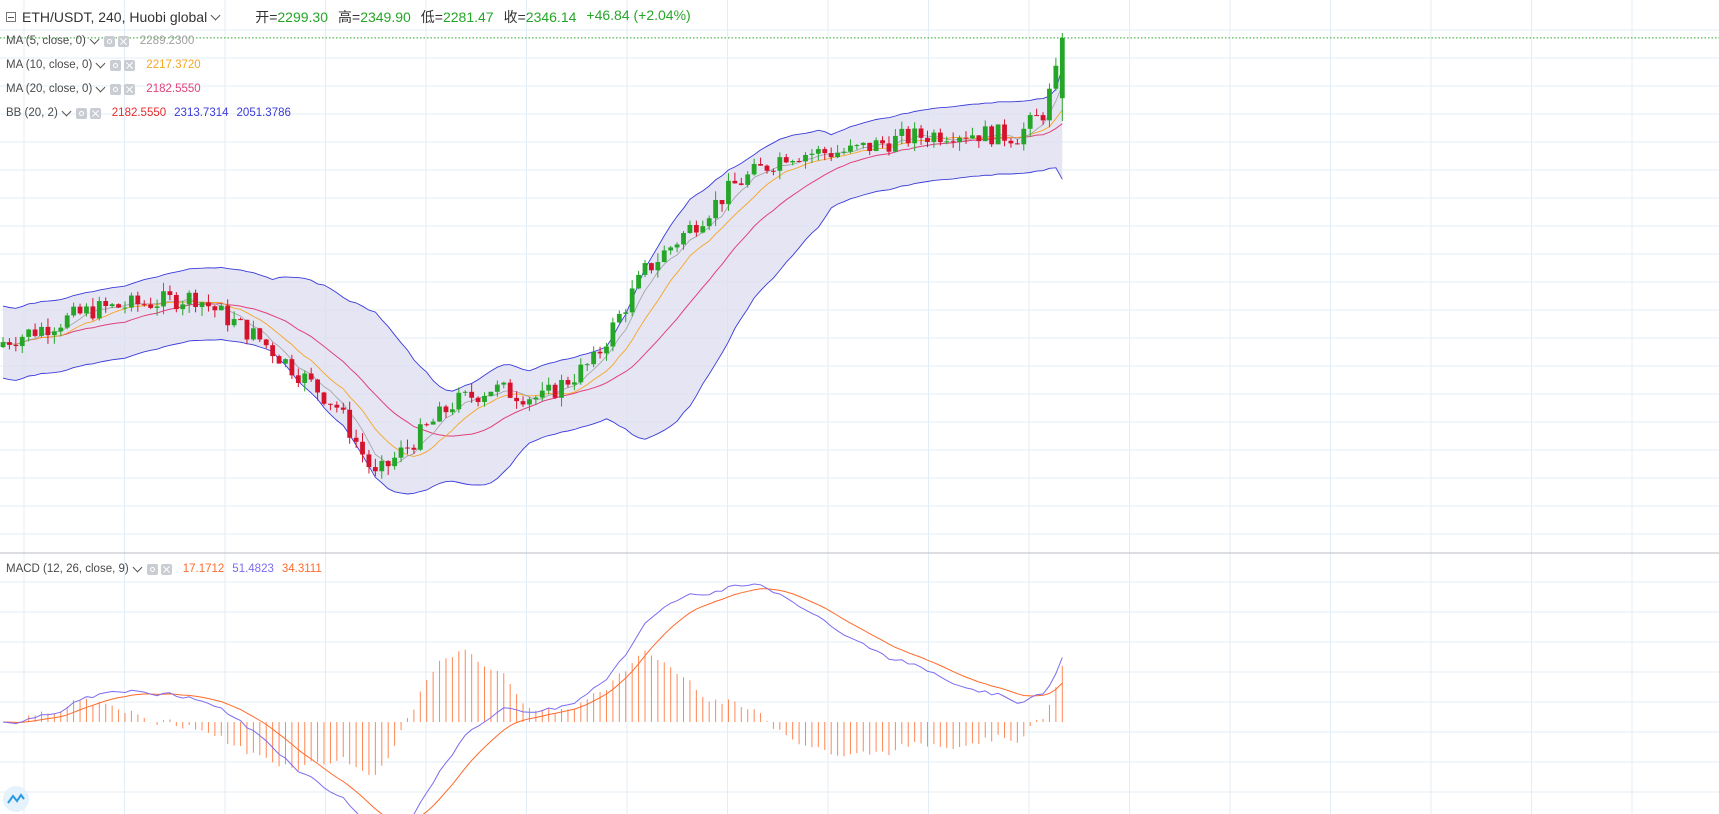  What do you see at coordinates (201, 113) in the screenshot?
I see `bb-upper-value: 2313.7314` at bounding box center [201, 113].